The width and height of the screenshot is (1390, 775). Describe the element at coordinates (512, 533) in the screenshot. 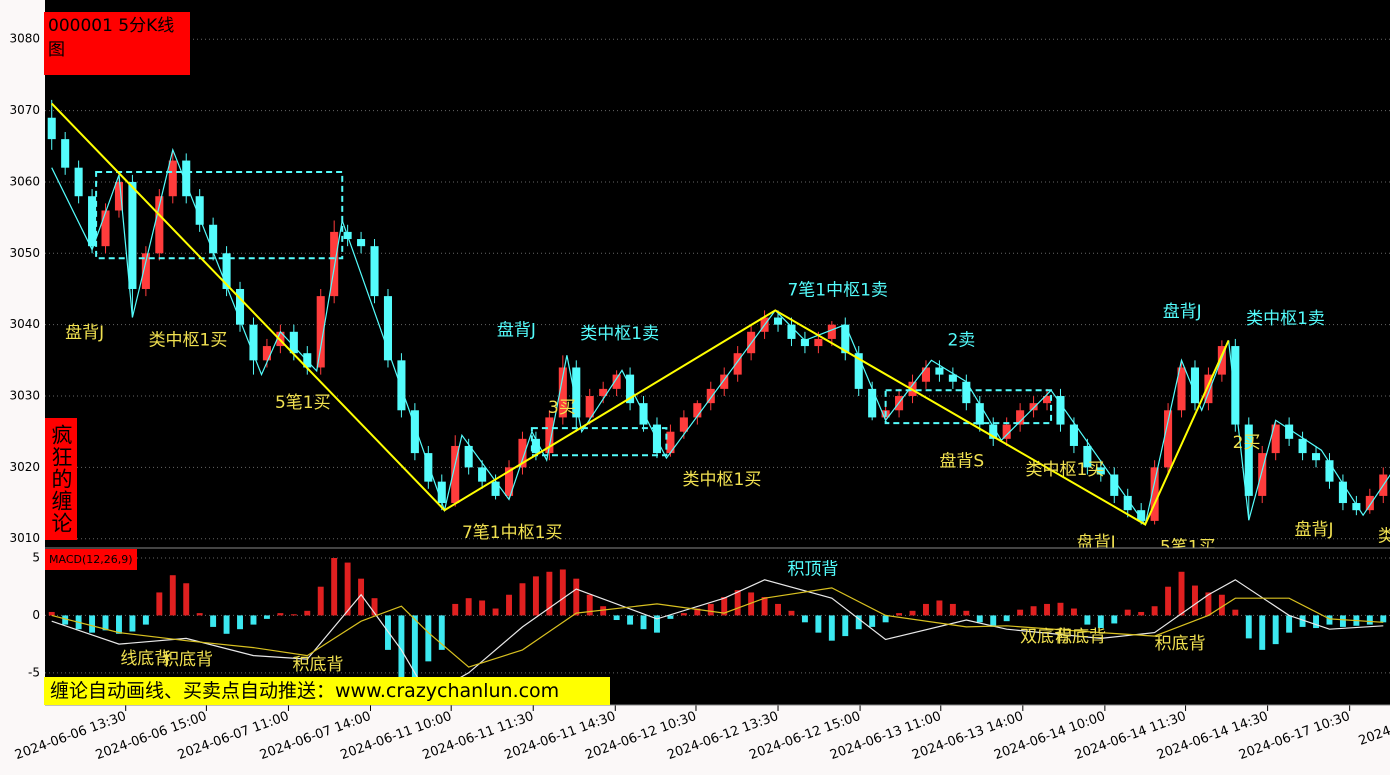

I see `annotation: 7笔1中枢1买` at that location.